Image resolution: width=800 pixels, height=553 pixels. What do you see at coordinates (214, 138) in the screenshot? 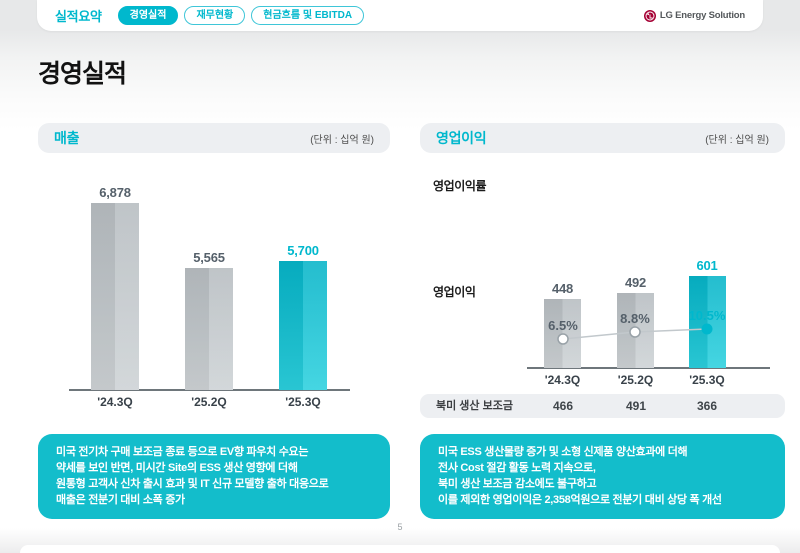
I see `sales-panel-header: 매출 (단위 : 십억 원)` at bounding box center [214, 138].